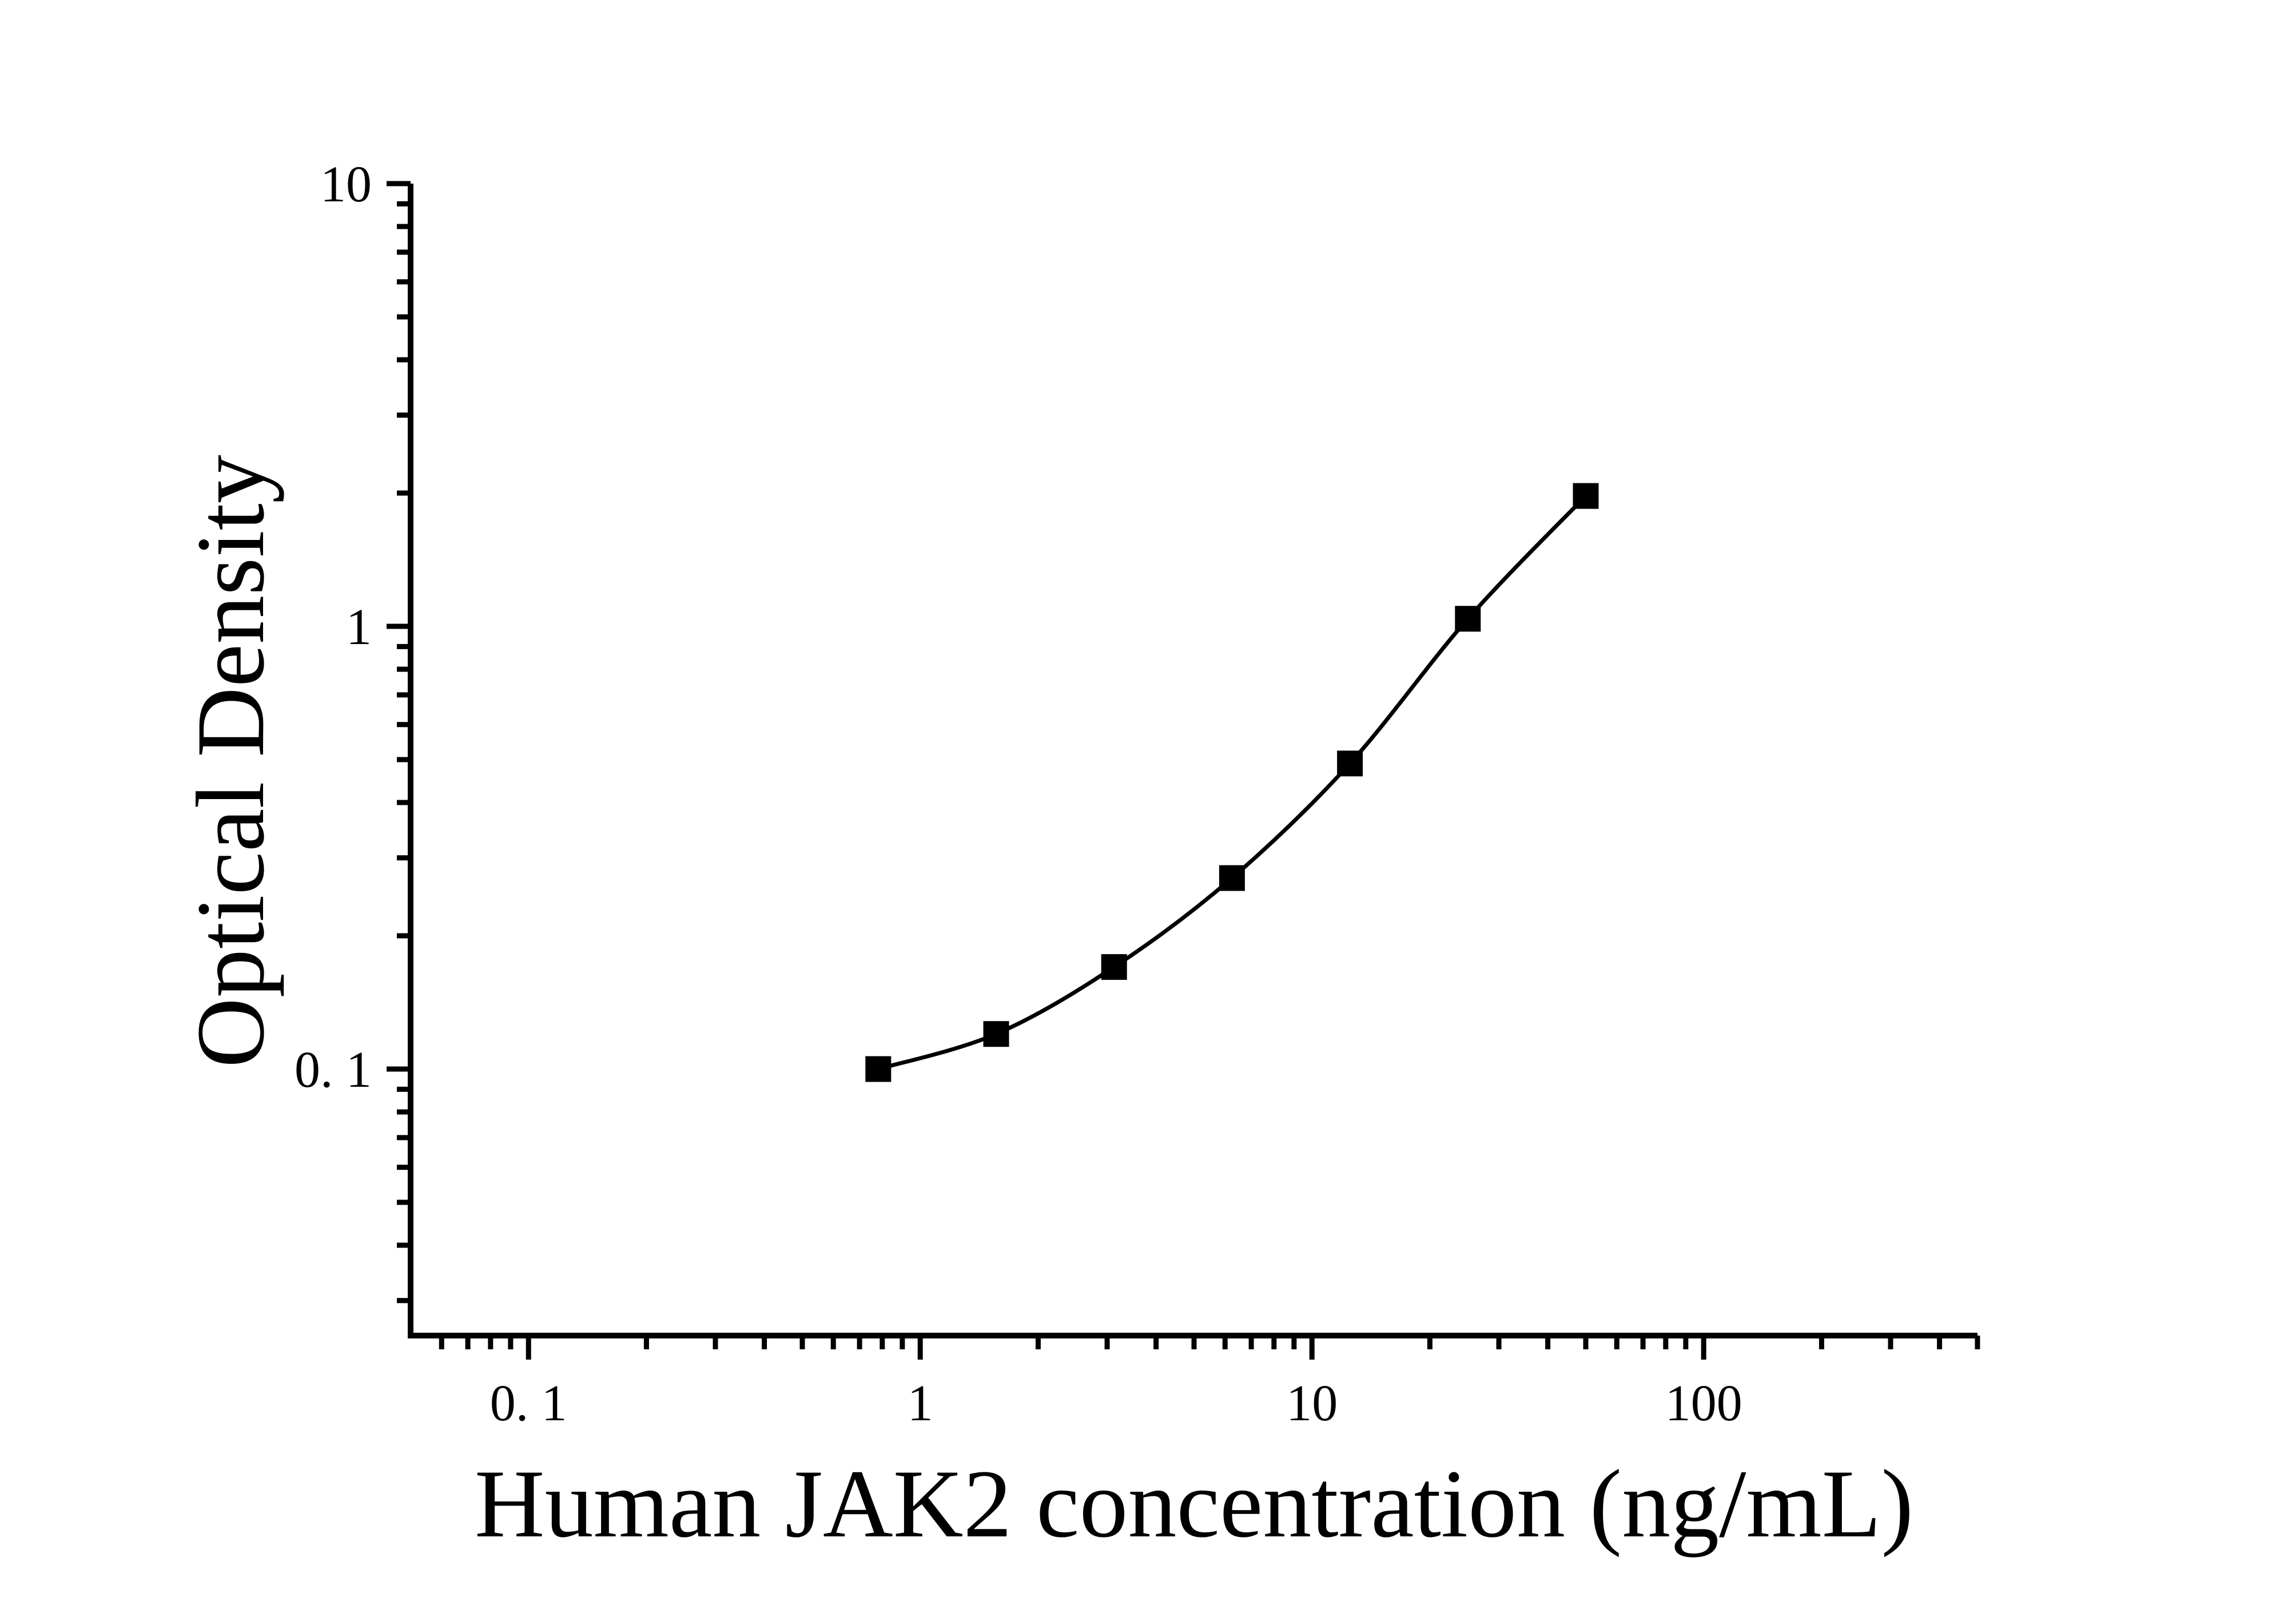  Describe the element at coordinates (359, 627) in the screenshot. I see `y-axis-tick-label: 1` at that location.